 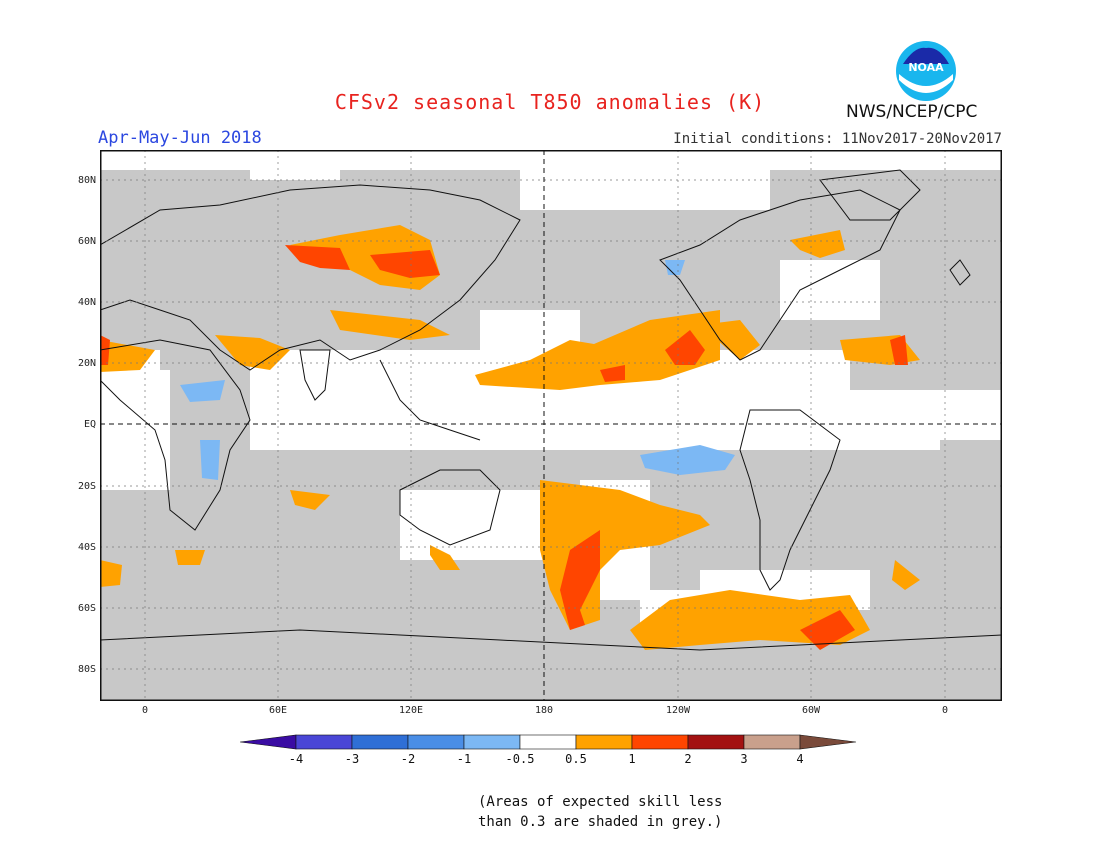 I want to click on lat-label: 80S, so click(x=86, y=669).